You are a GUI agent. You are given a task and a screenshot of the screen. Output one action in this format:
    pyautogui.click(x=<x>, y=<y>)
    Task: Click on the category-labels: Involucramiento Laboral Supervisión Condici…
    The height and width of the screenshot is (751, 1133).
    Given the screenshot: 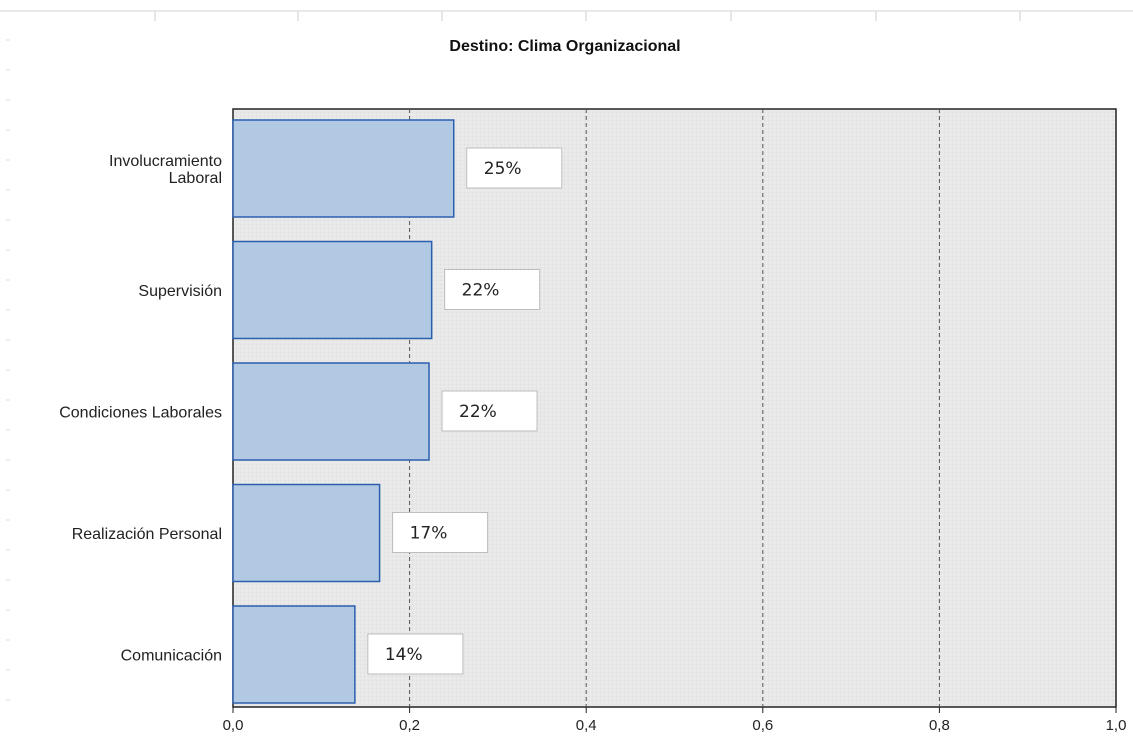 What is the action you would take?
    pyautogui.click(x=140, y=409)
    